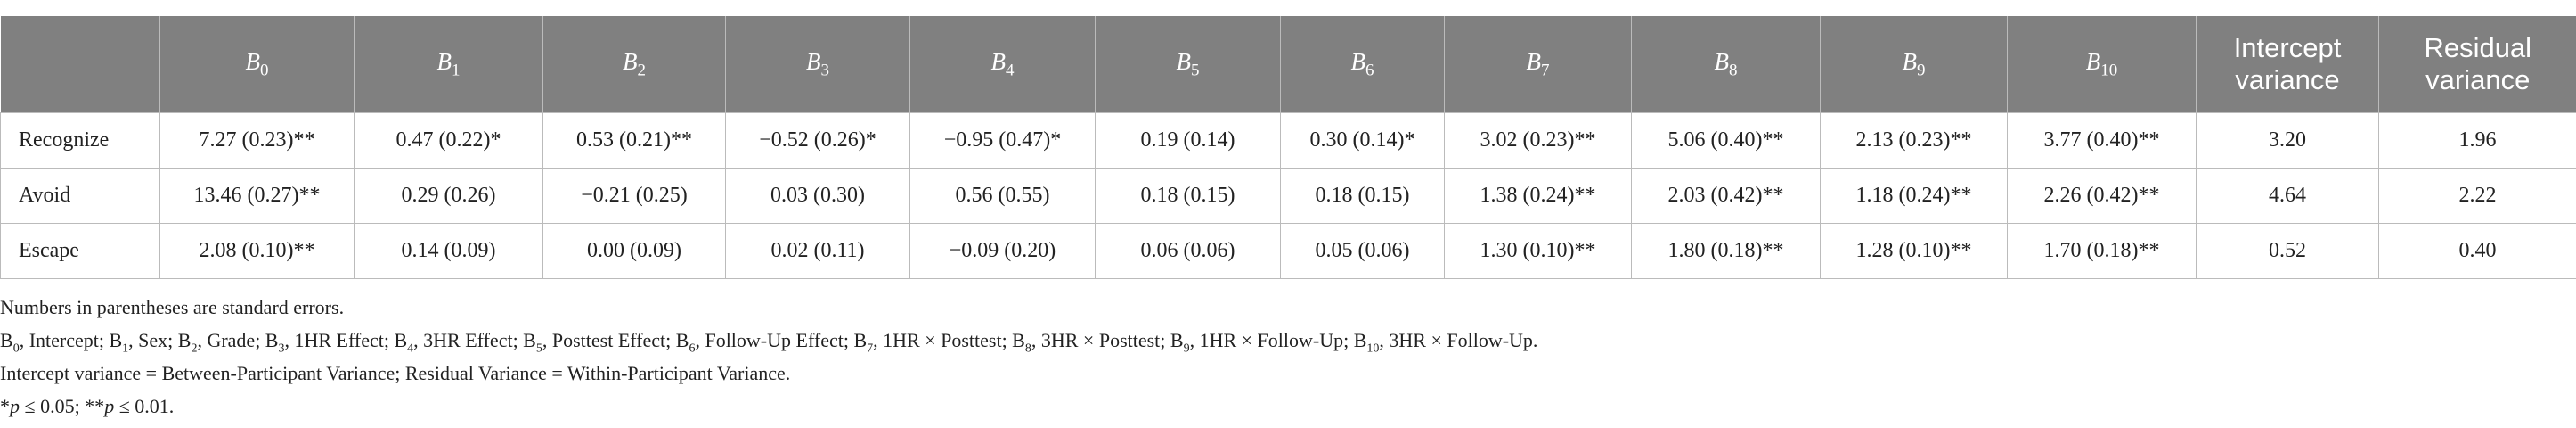 This screenshot has width=2576, height=428. Describe the element at coordinates (456, 70) in the screenshot. I see `header-subscript: 1` at that location.